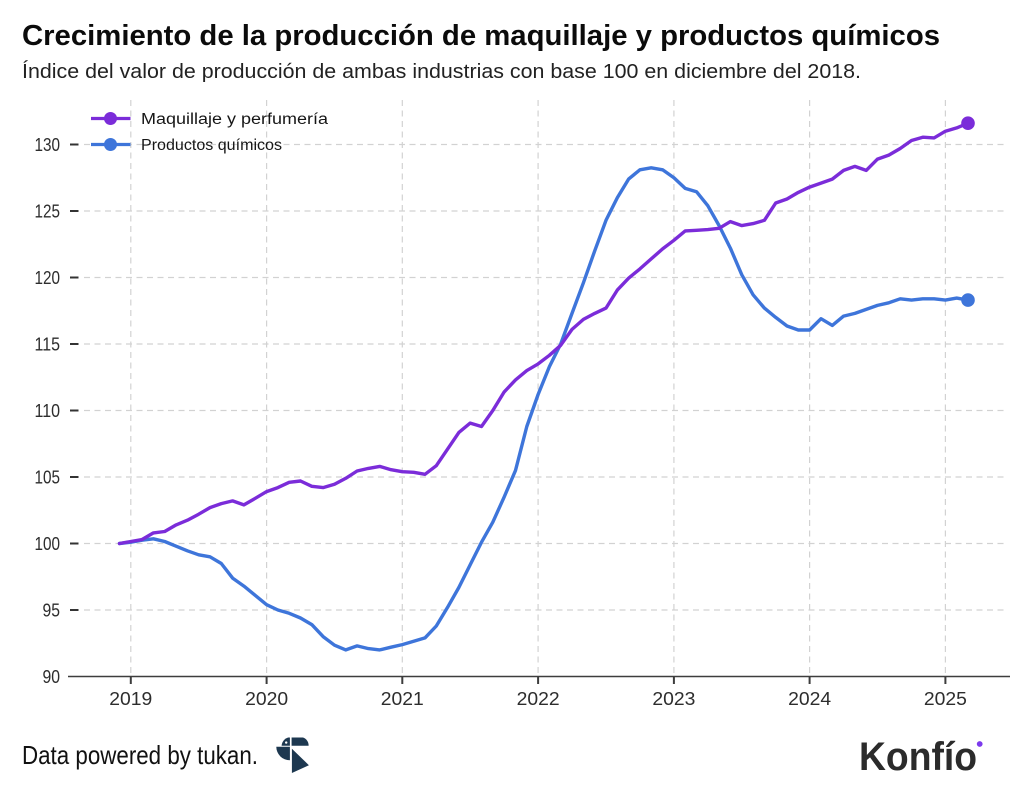 This screenshot has height=797, width=1024. Describe the element at coordinates (945, 699) in the screenshot. I see `svg-text: 2025` at that location.